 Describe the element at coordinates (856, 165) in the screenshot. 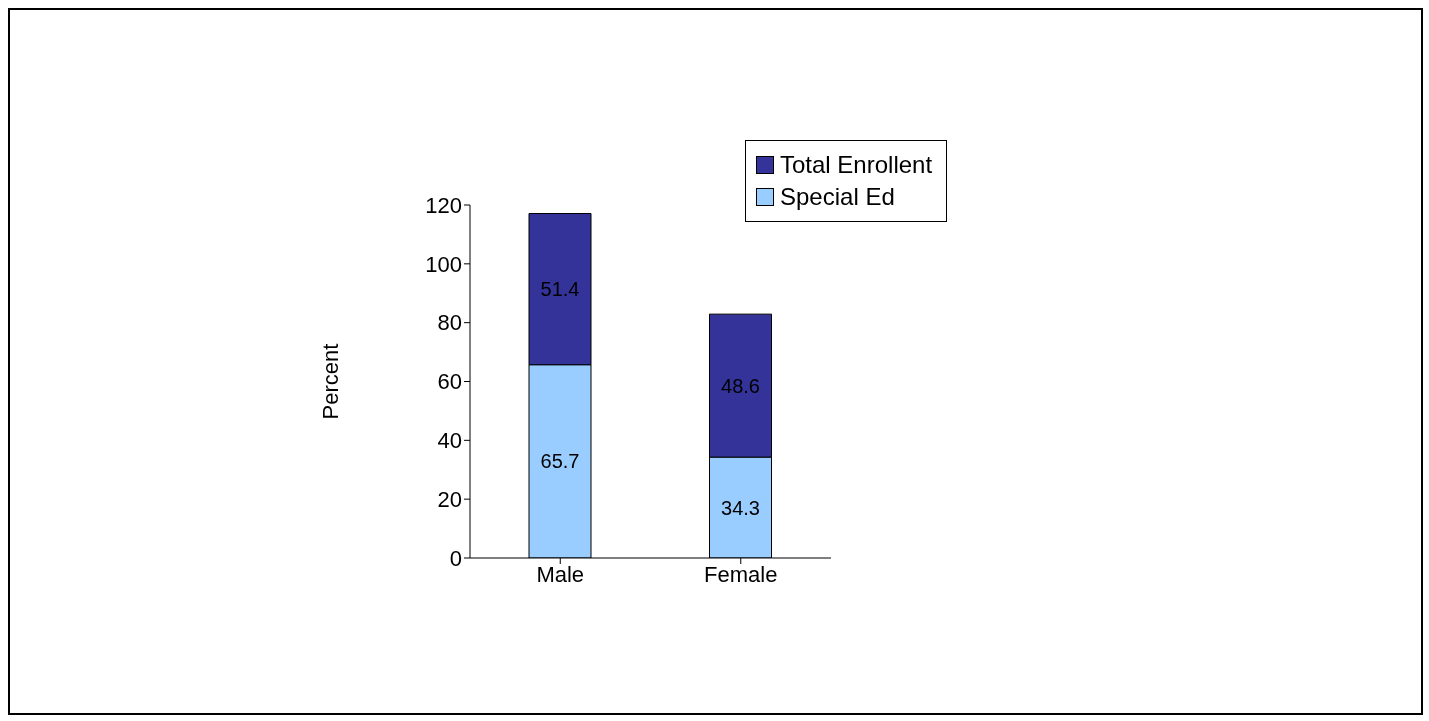

I see `legend-label: Total Enrollent` at that location.